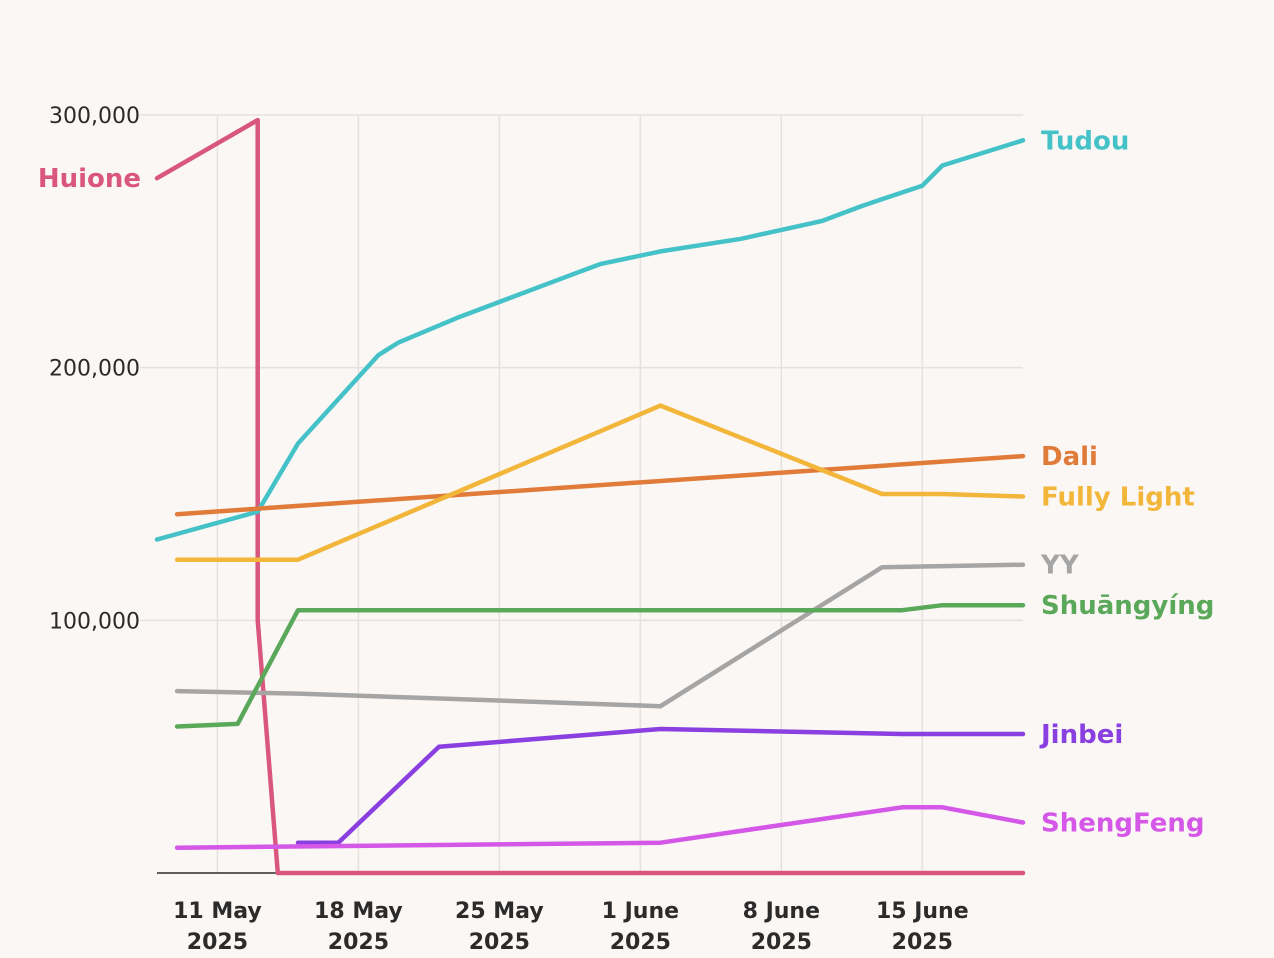 This screenshot has width=1274, height=958. I want to click on x-tick-label: 15 June, so click(922, 911).